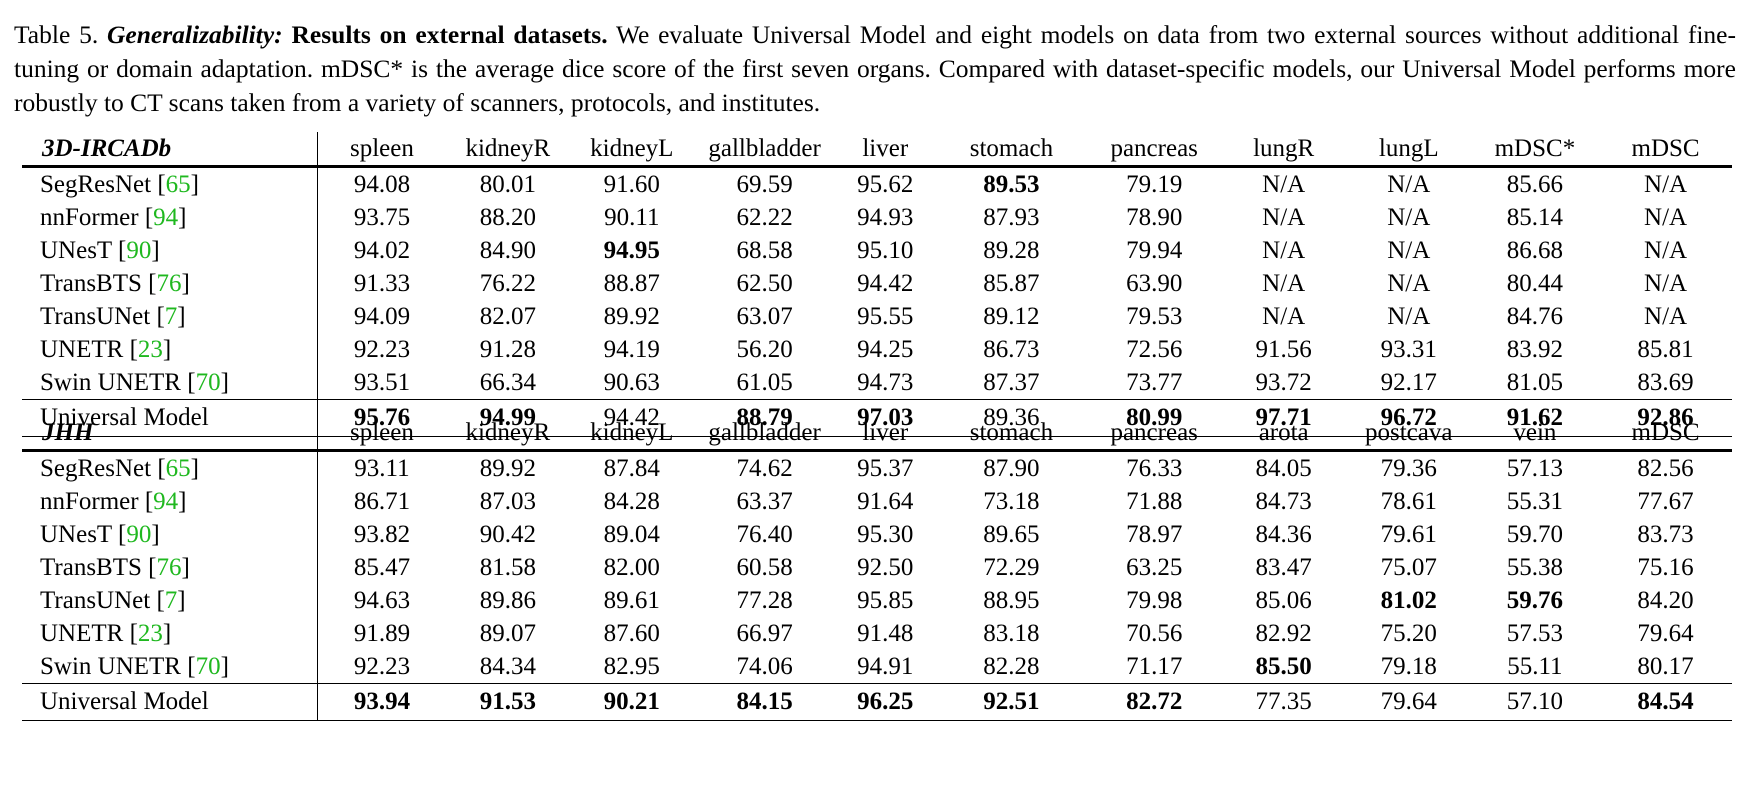 This screenshot has width=1750, height=792. I want to click on table-cell: 73.77, so click(1154, 382).